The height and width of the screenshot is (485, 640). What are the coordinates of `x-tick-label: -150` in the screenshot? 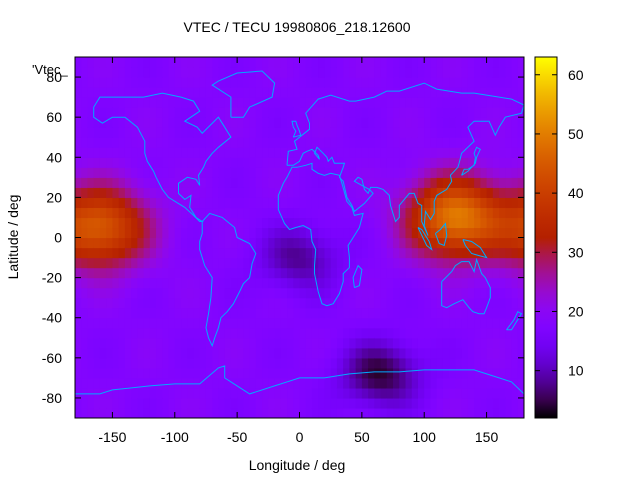 It's located at (112, 437).